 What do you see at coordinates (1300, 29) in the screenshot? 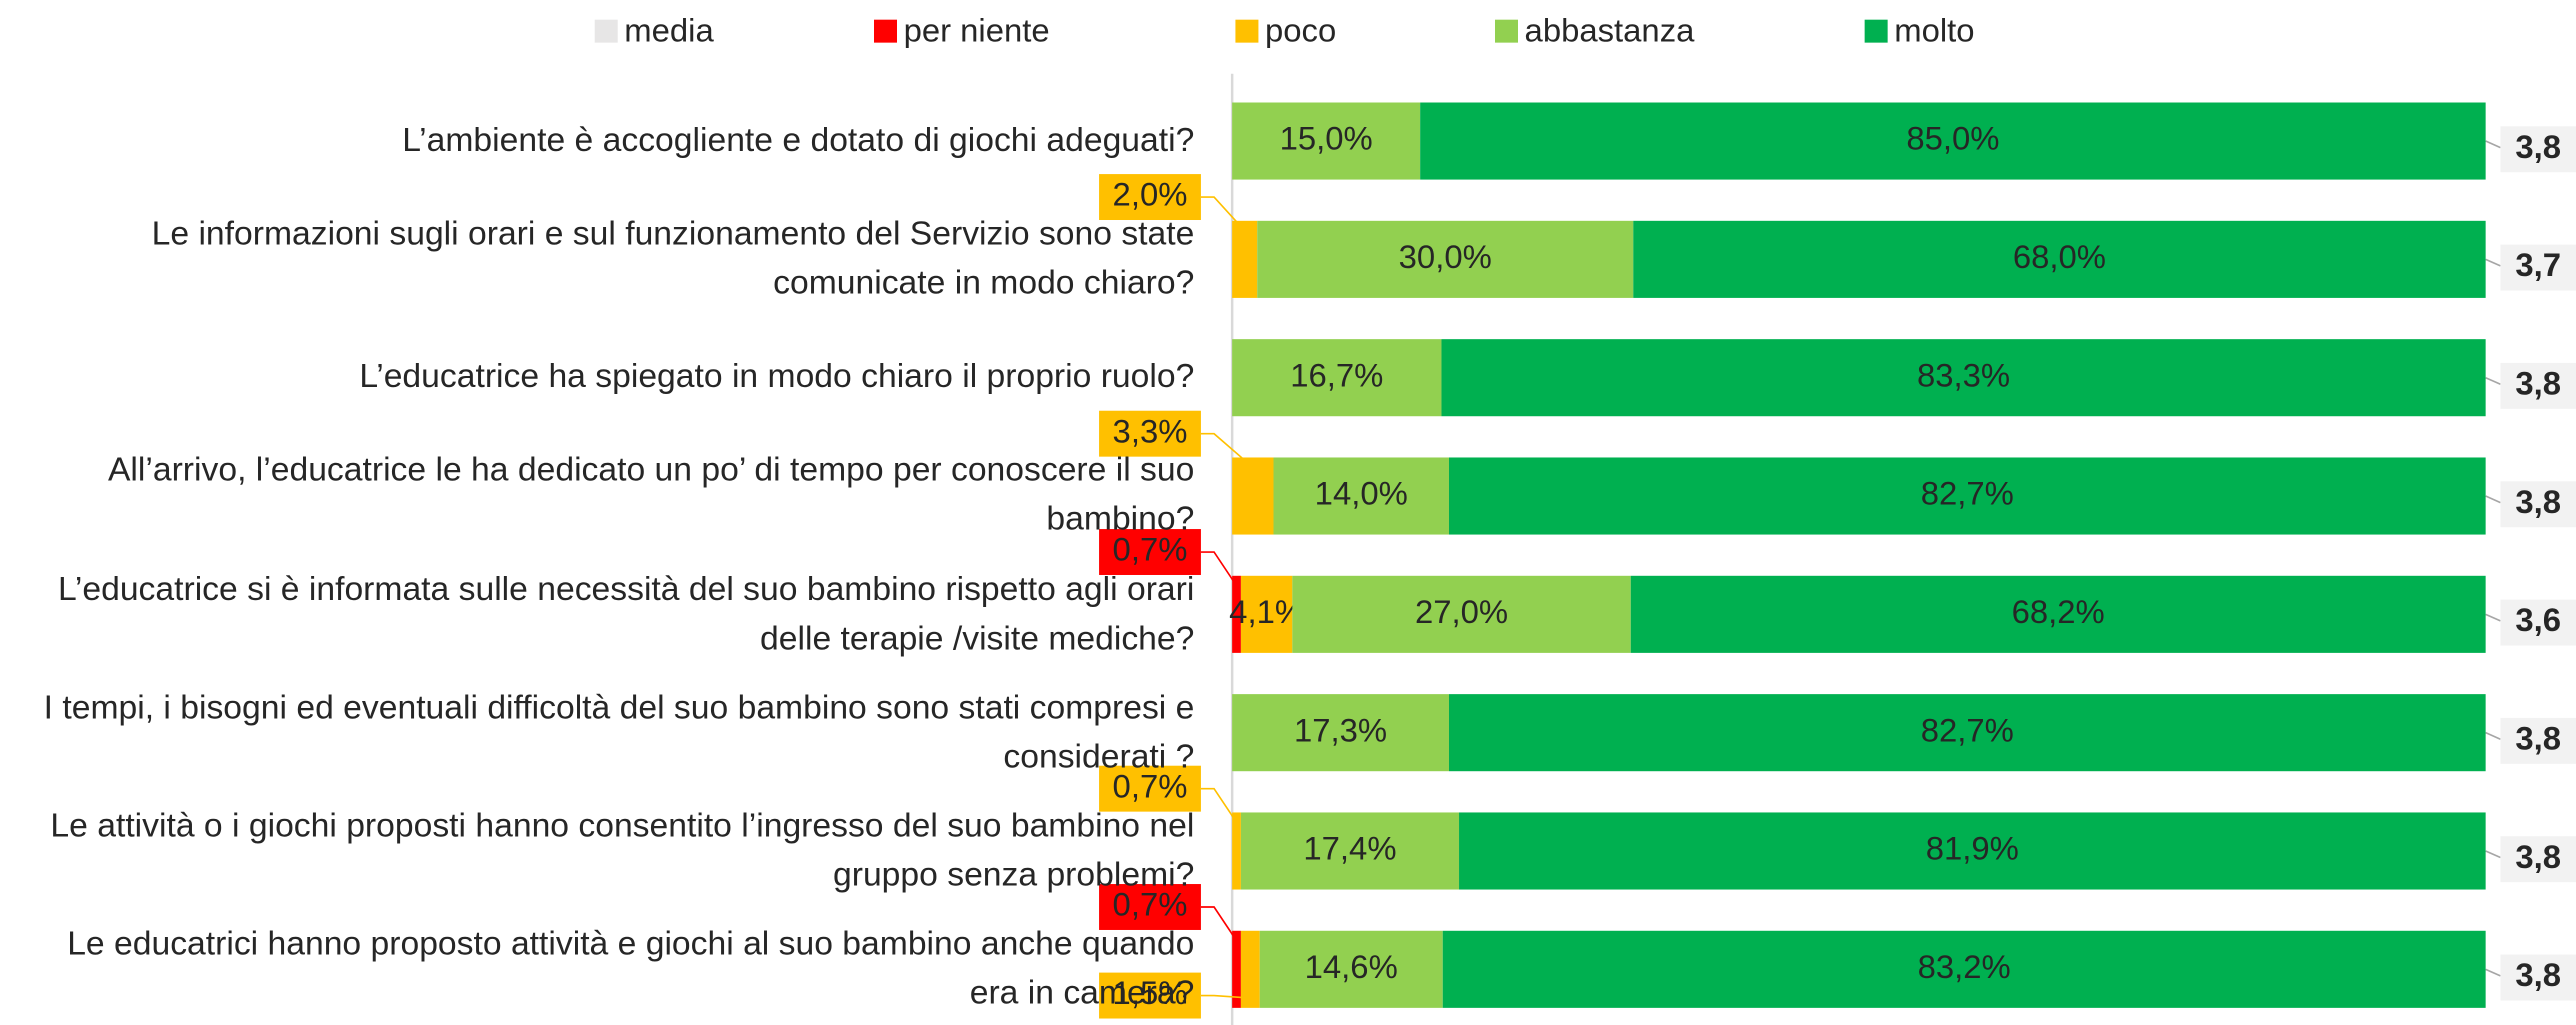
I see `legend-label: poco` at bounding box center [1300, 29].